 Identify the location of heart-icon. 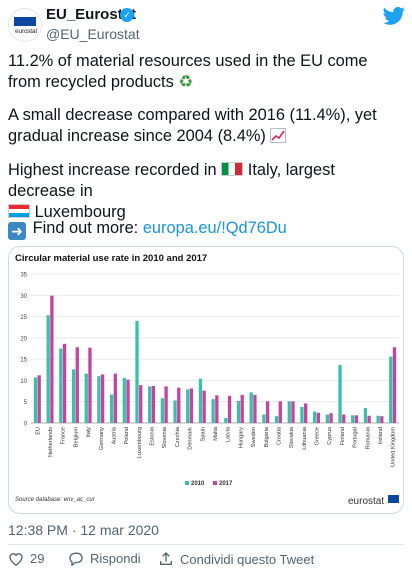
(16, 559).